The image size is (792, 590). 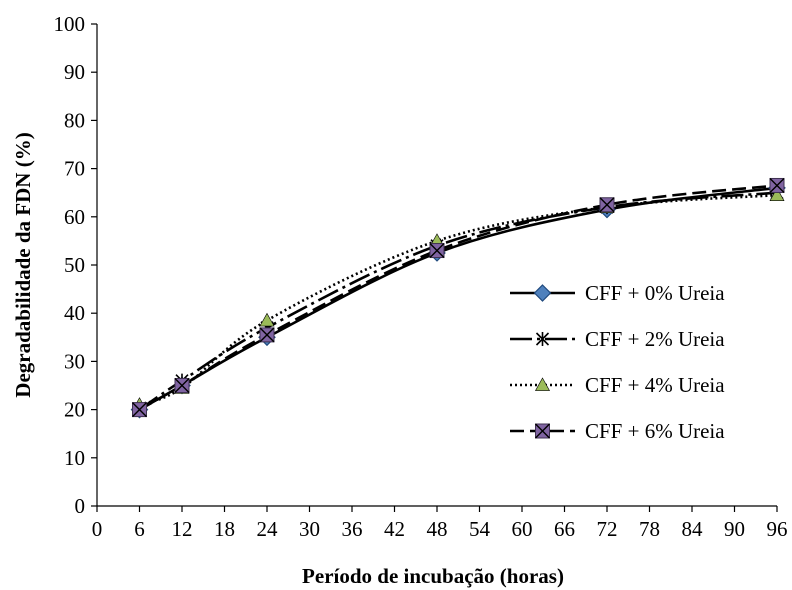 I want to click on legend-label: CFF + 2% Ureia, so click(x=655, y=339).